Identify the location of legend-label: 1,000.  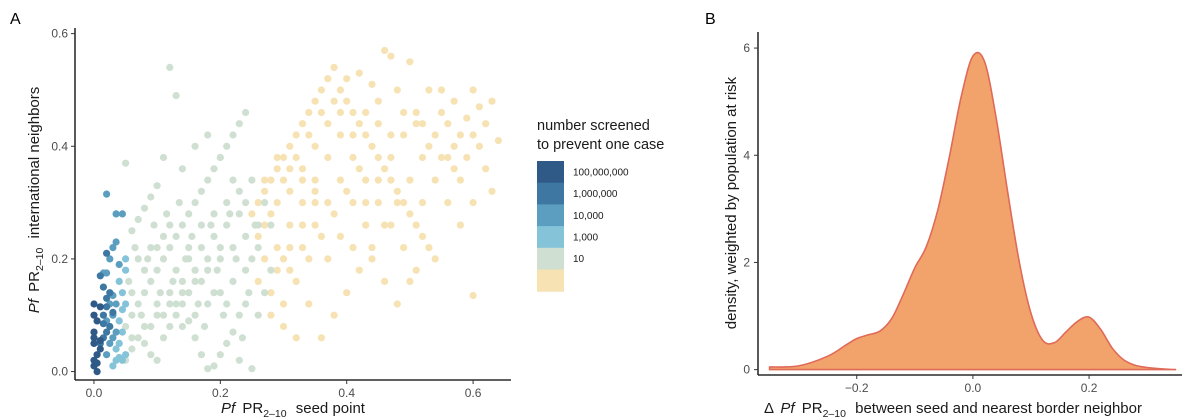
(585, 237).